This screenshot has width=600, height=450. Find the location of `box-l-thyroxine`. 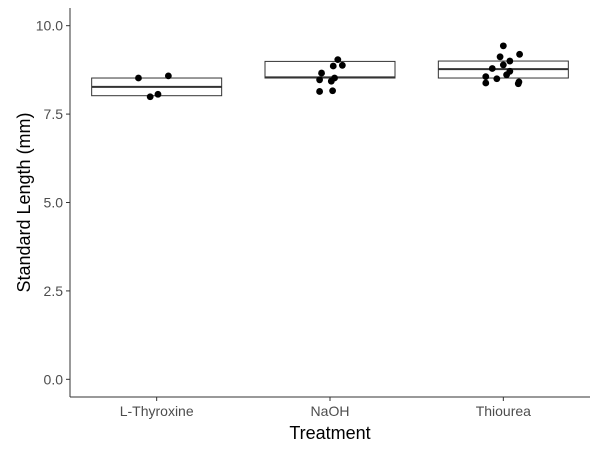

box-l-thyroxine is located at coordinates (157, 87).